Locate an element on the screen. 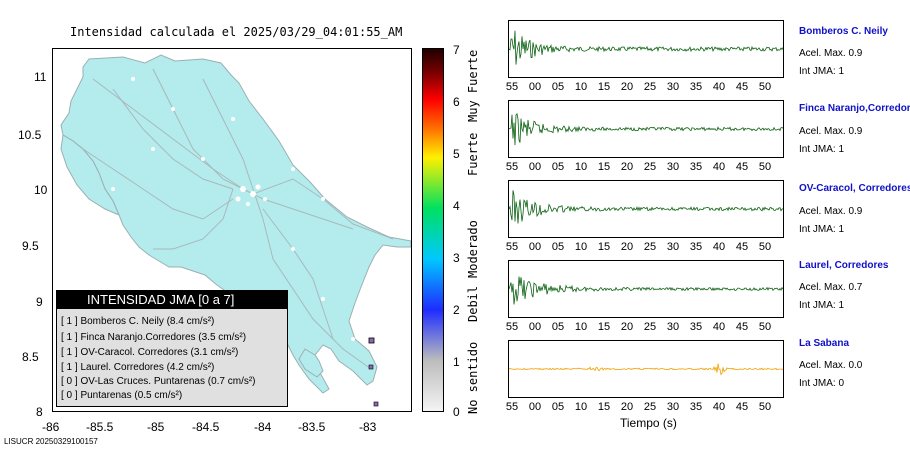 This screenshot has width=910, height=460. colorbar-tick: 0 is located at coordinates (456, 412).